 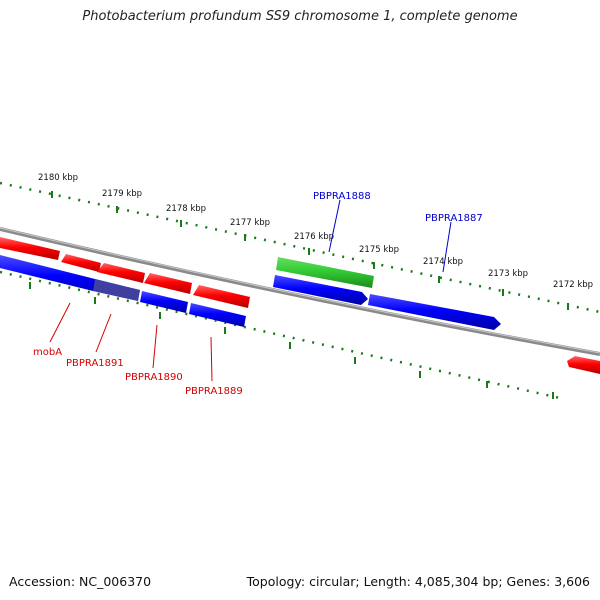 I want to click on tick-label-2175: 2175 kbp, so click(x=379, y=250).